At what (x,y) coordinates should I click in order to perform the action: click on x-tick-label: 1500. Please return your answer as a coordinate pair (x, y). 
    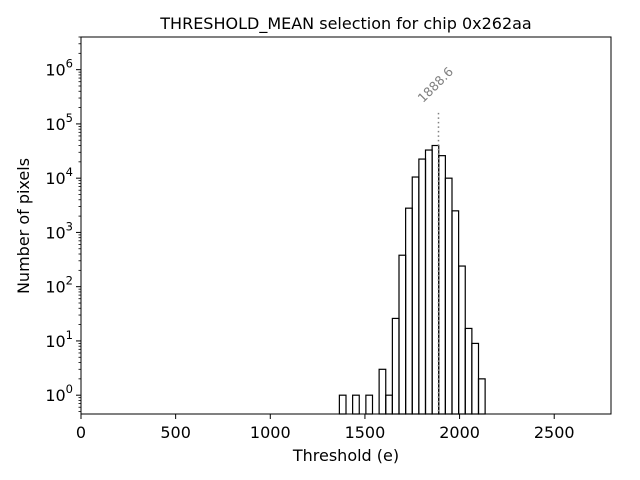
    Looking at the image, I should click on (365, 432).